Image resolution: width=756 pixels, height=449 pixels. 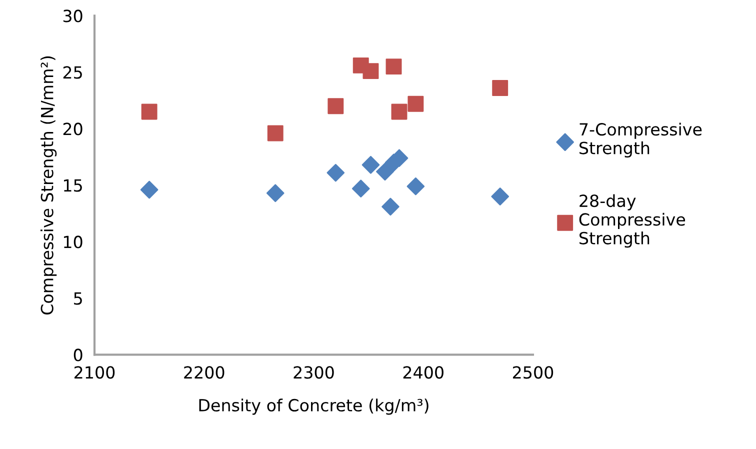 I want to click on y-tick-label: 25, so click(x=72, y=72).